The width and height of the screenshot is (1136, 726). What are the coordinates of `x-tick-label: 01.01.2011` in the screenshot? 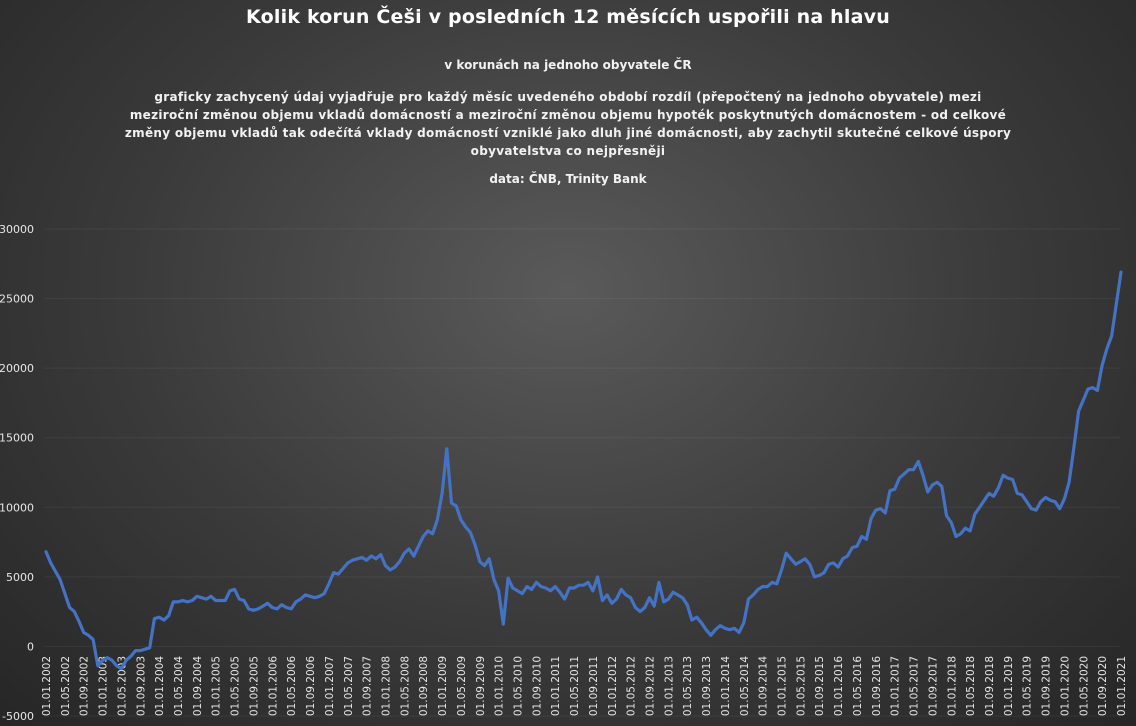 It's located at (556, 686).